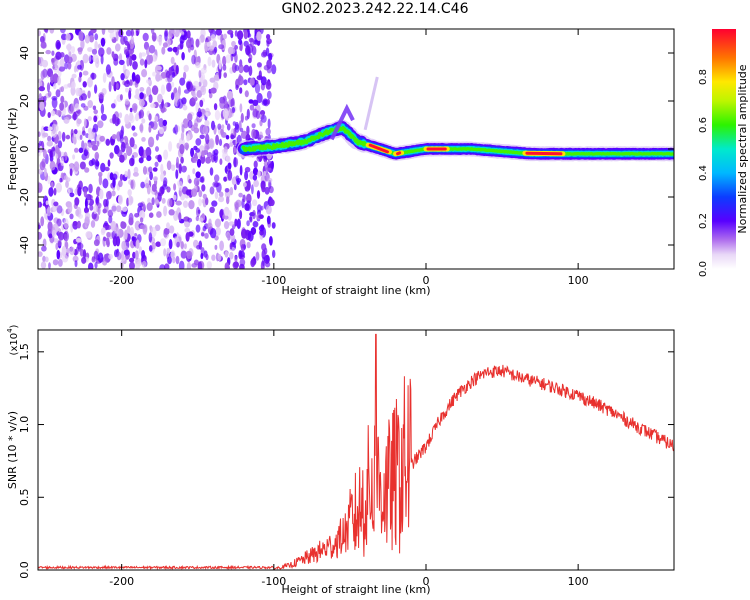 Image resolution: width=750 pixels, height=600 pixels. I want to click on colorbar-label: Normalized spectral amplitude, so click(742, 148).